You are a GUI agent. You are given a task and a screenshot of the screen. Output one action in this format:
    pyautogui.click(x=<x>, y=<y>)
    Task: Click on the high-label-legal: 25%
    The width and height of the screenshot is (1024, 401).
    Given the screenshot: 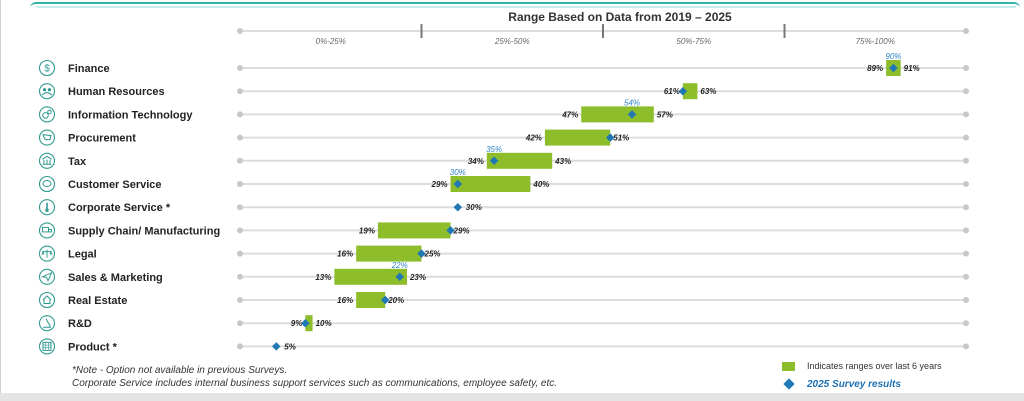 What is the action you would take?
    pyautogui.click(x=432, y=254)
    